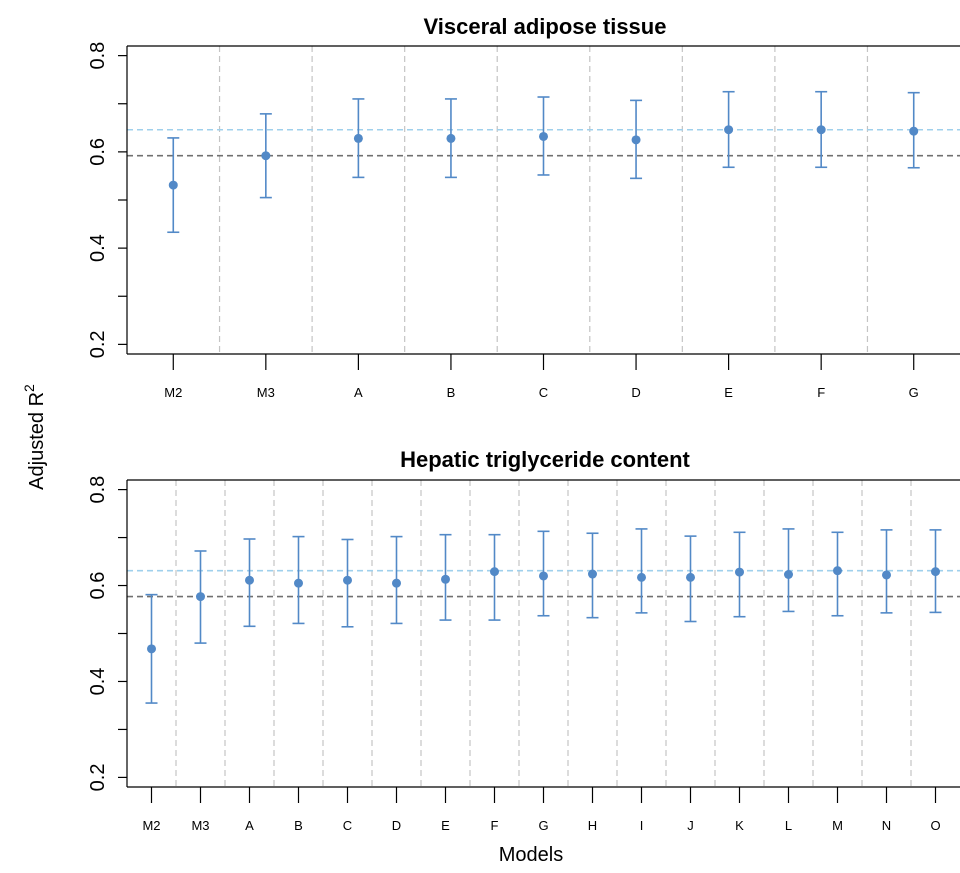  Describe the element at coordinates (545, 26) in the screenshot. I see `panel-title: Visceral adipose tissue` at that location.